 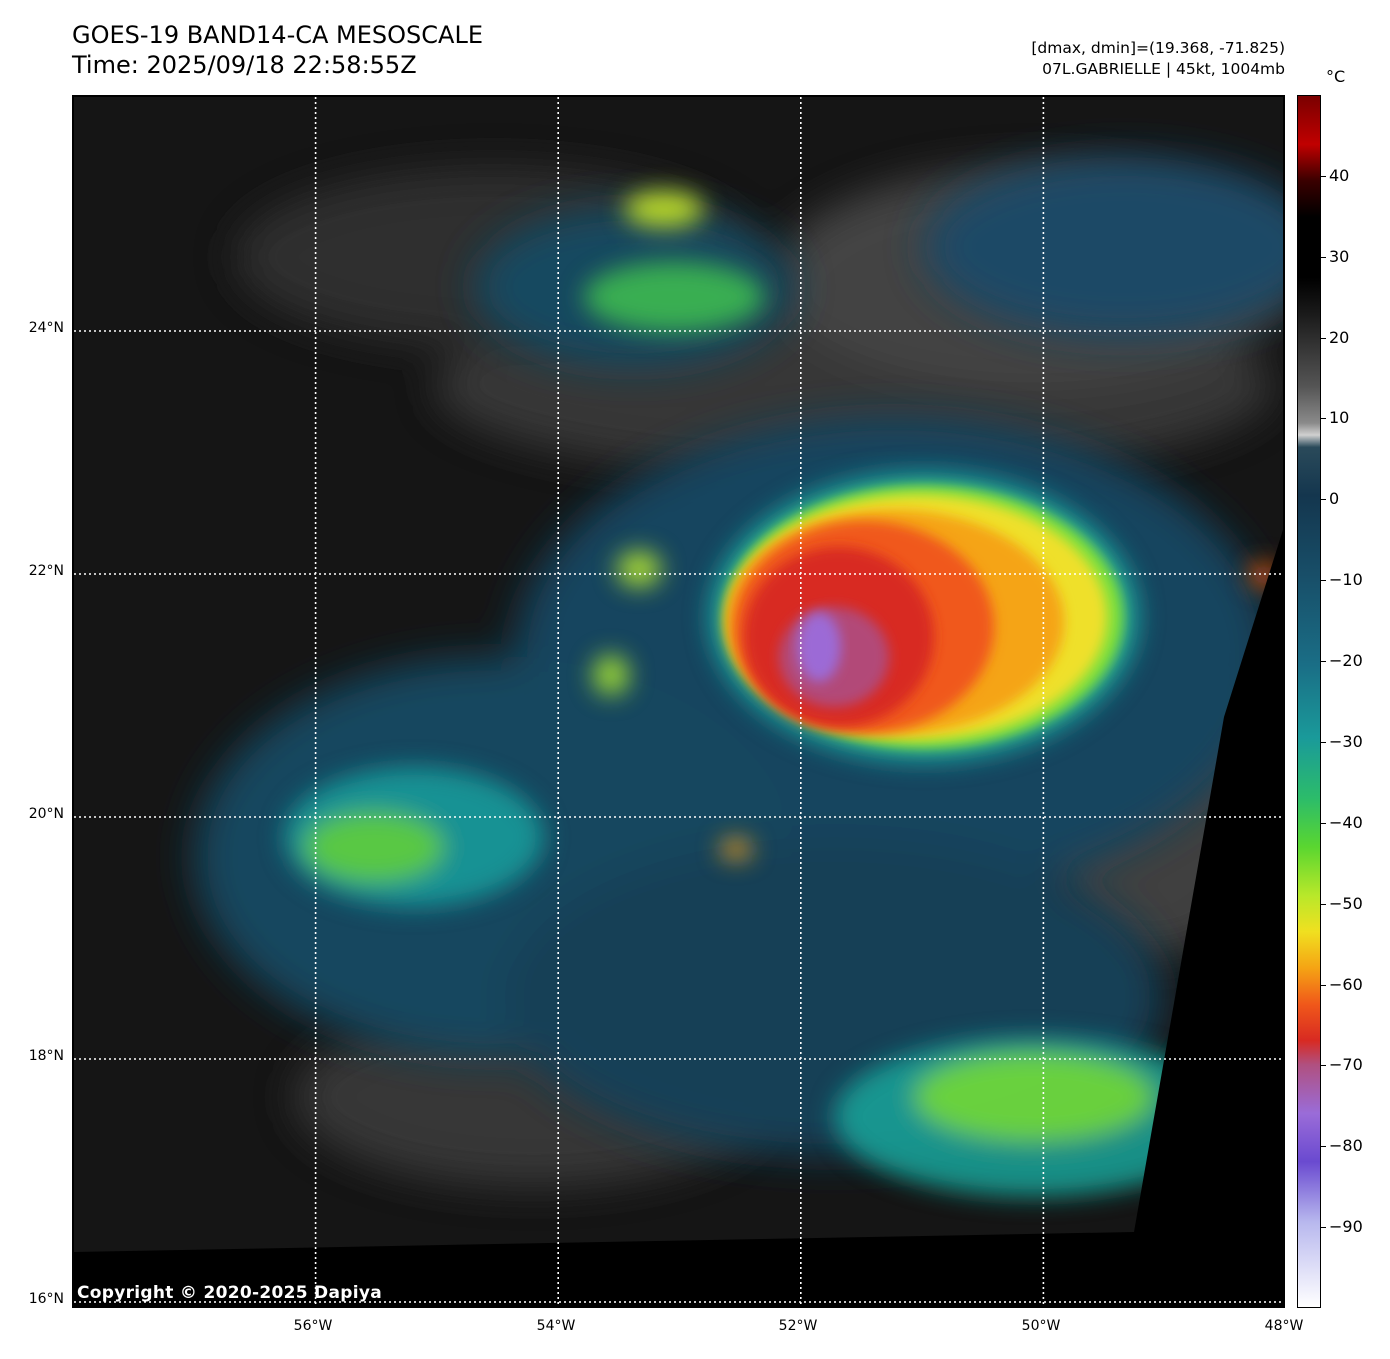 I want to click on lon-label-56W: 56°W, so click(x=313, y=1326).